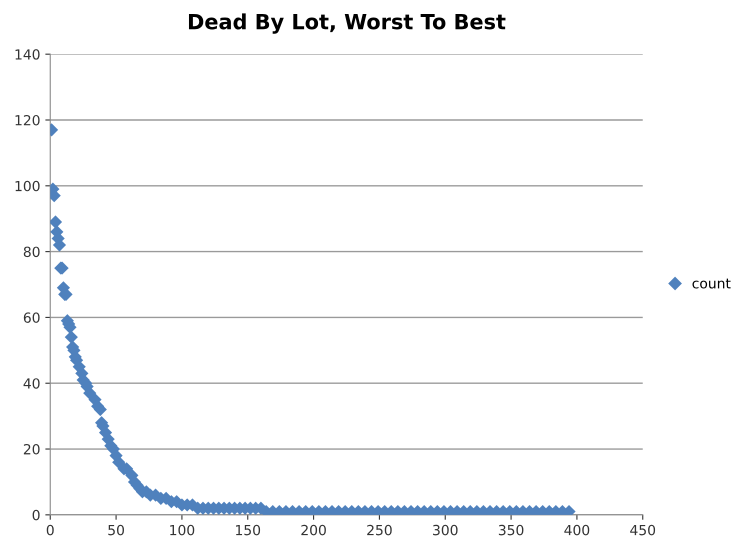 The height and width of the screenshot is (553, 750). Describe the element at coordinates (577, 530) in the screenshot. I see `x-tick-label: 400` at that location.